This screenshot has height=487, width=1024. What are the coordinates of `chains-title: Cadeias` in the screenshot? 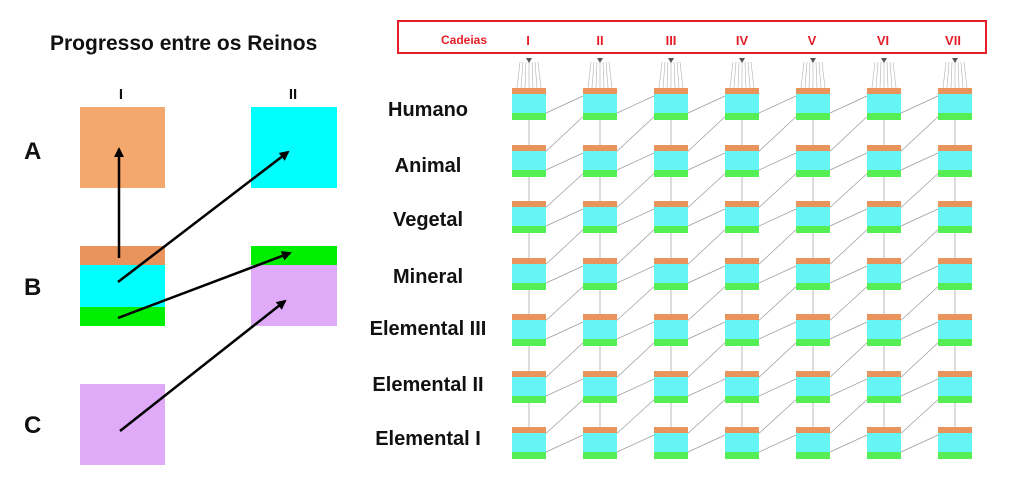 It's located at (464, 40).